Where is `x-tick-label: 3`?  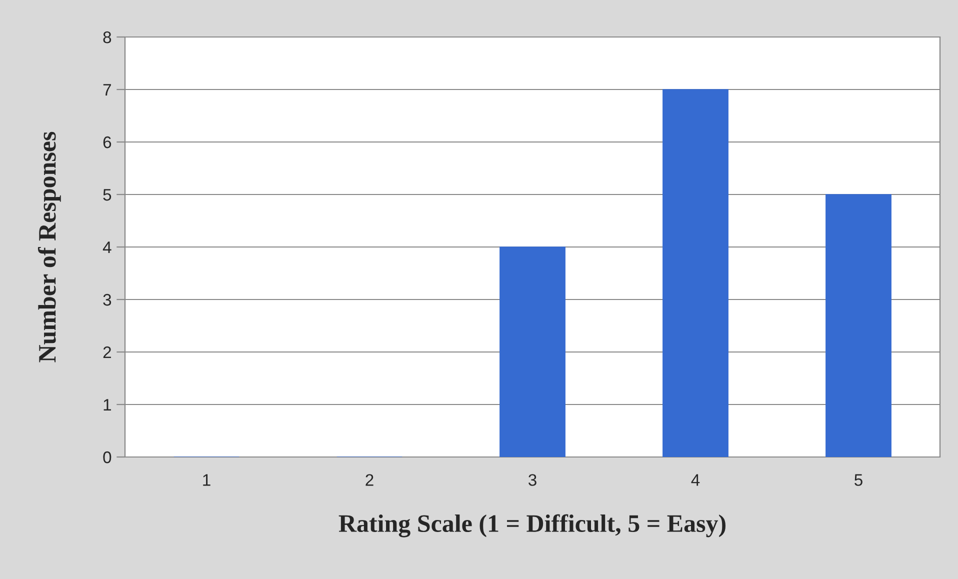 x-tick-label: 3 is located at coordinates (532, 480).